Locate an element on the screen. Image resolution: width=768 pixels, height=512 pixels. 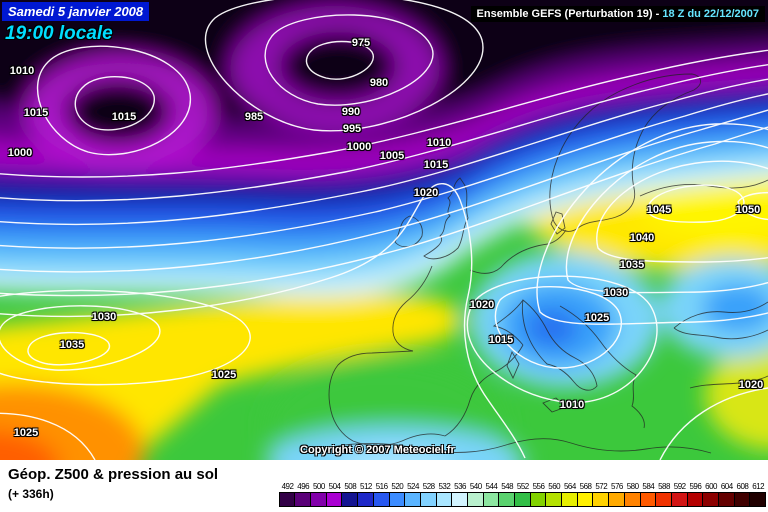
scale-value: 608 is located at coordinates (742, 486).